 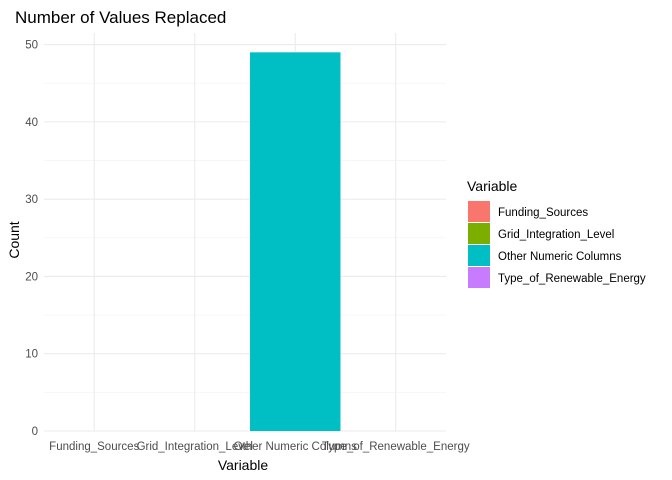 What do you see at coordinates (195, 447) in the screenshot?
I see `x-tick-label: Grid_Integration_Level` at bounding box center [195, 447].